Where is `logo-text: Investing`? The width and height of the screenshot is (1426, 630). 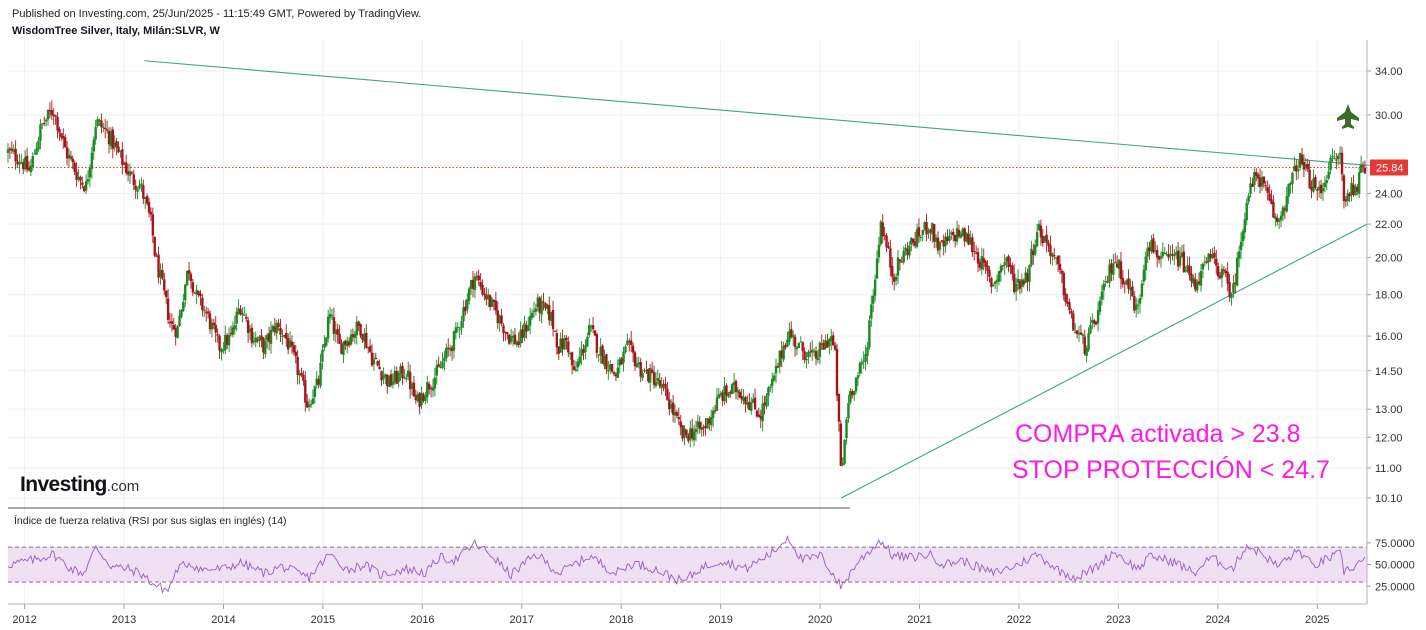
logo-text: Investing is located at coordinates (63, 484).